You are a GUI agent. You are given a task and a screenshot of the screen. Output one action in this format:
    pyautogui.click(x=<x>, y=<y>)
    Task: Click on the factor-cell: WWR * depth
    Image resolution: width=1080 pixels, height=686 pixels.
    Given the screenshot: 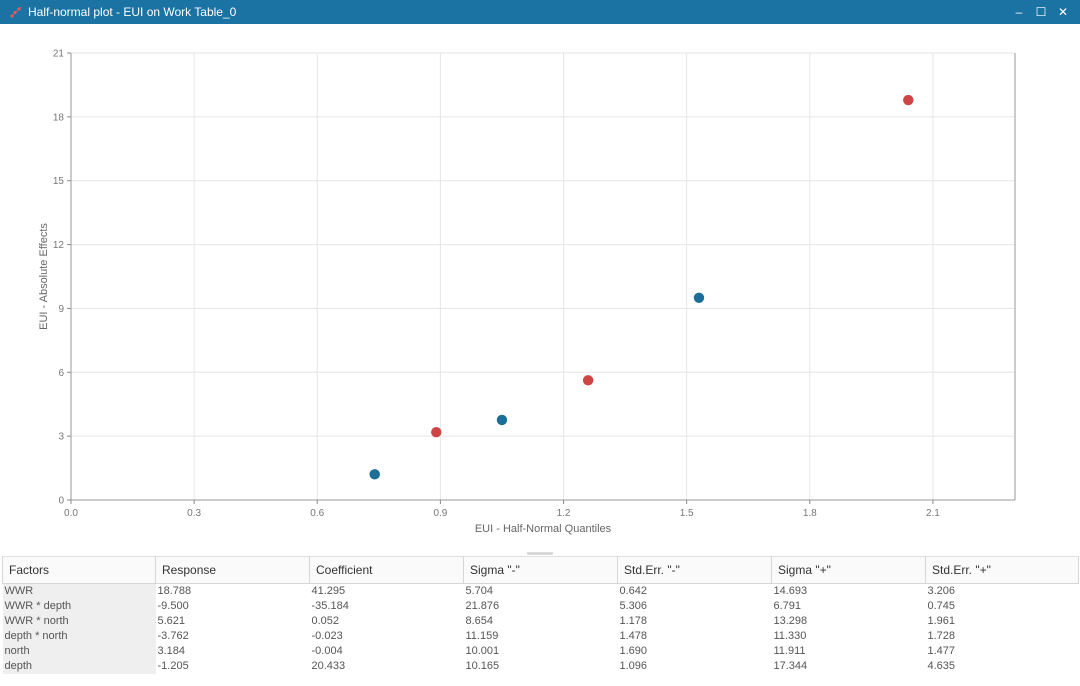 What is the action you would take?
    pyautogui.click(x=79, y=606)
    